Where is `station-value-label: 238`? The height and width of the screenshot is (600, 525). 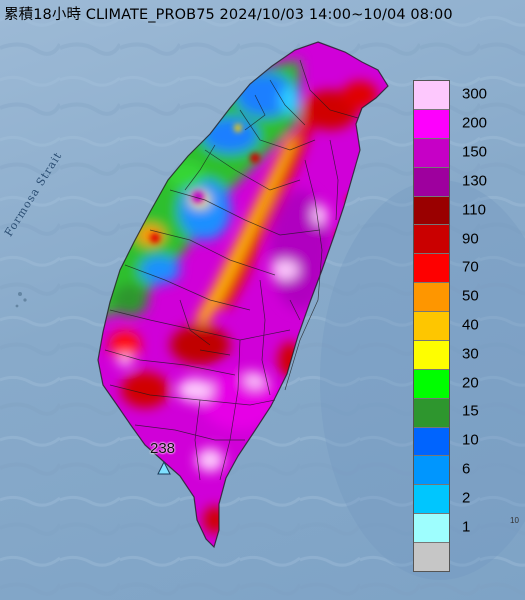 station-value-label: 238 is located at coordinates (163, 448).